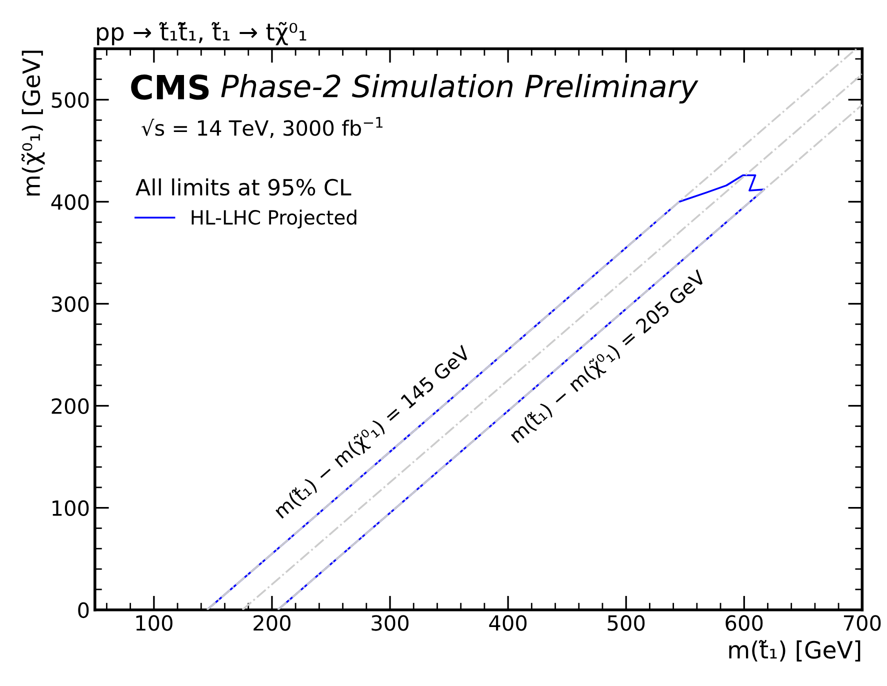 The width and height of the screenshot is (887, 686). I want to click on legend-label: HL-LHC Projected, so click(274, 219).